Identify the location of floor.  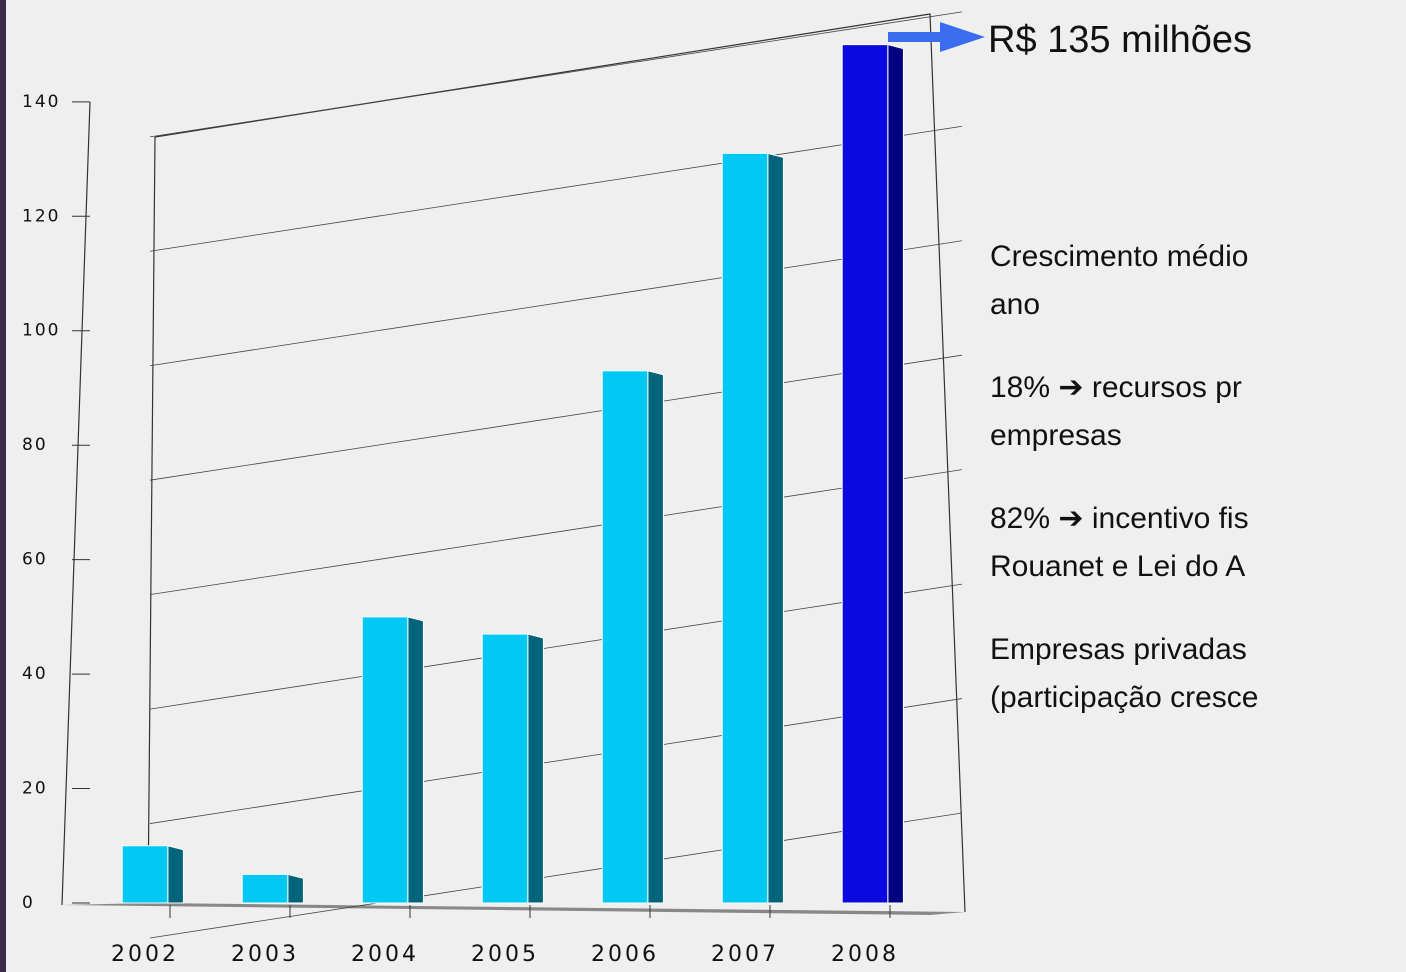
(513, 909).